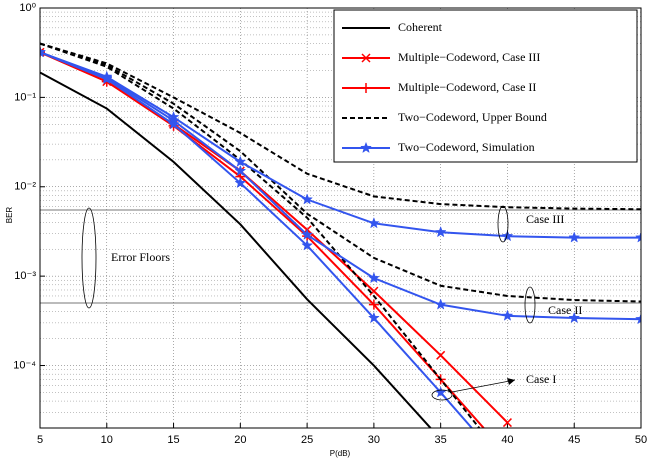  What do you see at coordinates (641, 440) in the screenshot?
I see `x-tick-label: 50` at bounding box center [641, 440].